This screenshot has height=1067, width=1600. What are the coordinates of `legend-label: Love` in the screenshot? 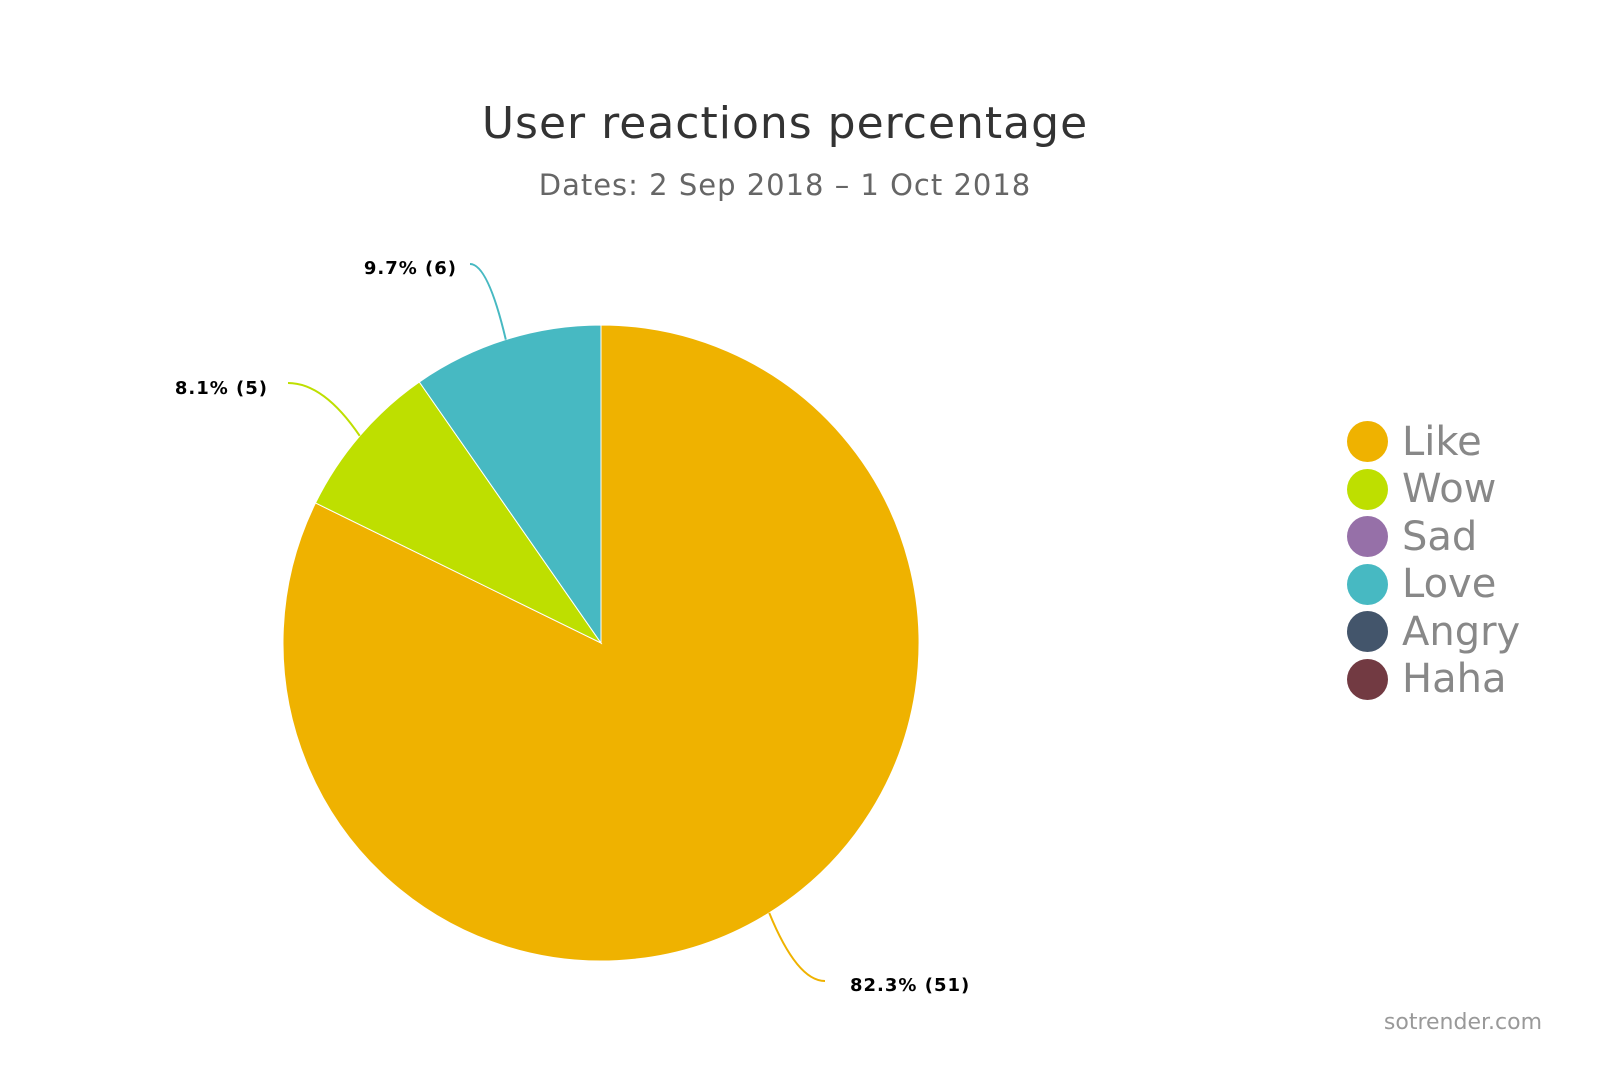 It's located at (1449, 584).